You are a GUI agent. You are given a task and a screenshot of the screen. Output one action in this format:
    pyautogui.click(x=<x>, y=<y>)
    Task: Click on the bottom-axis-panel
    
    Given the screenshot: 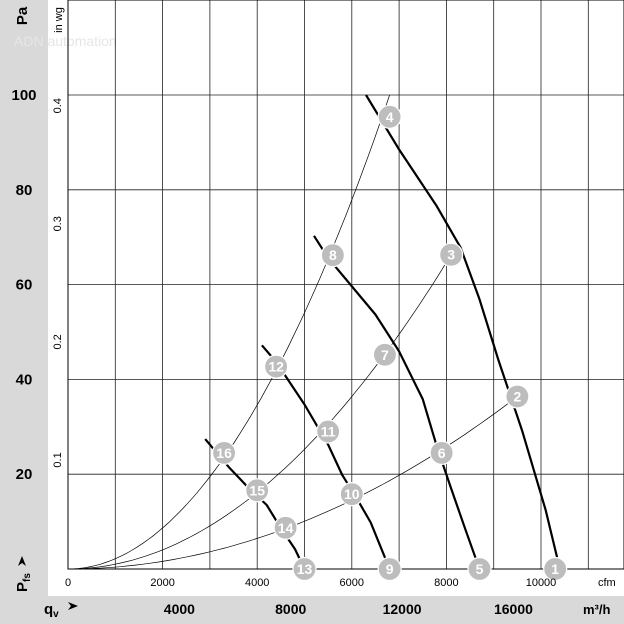 What is the action you would take?
    pyautogui.click(x=312, y=610)
    